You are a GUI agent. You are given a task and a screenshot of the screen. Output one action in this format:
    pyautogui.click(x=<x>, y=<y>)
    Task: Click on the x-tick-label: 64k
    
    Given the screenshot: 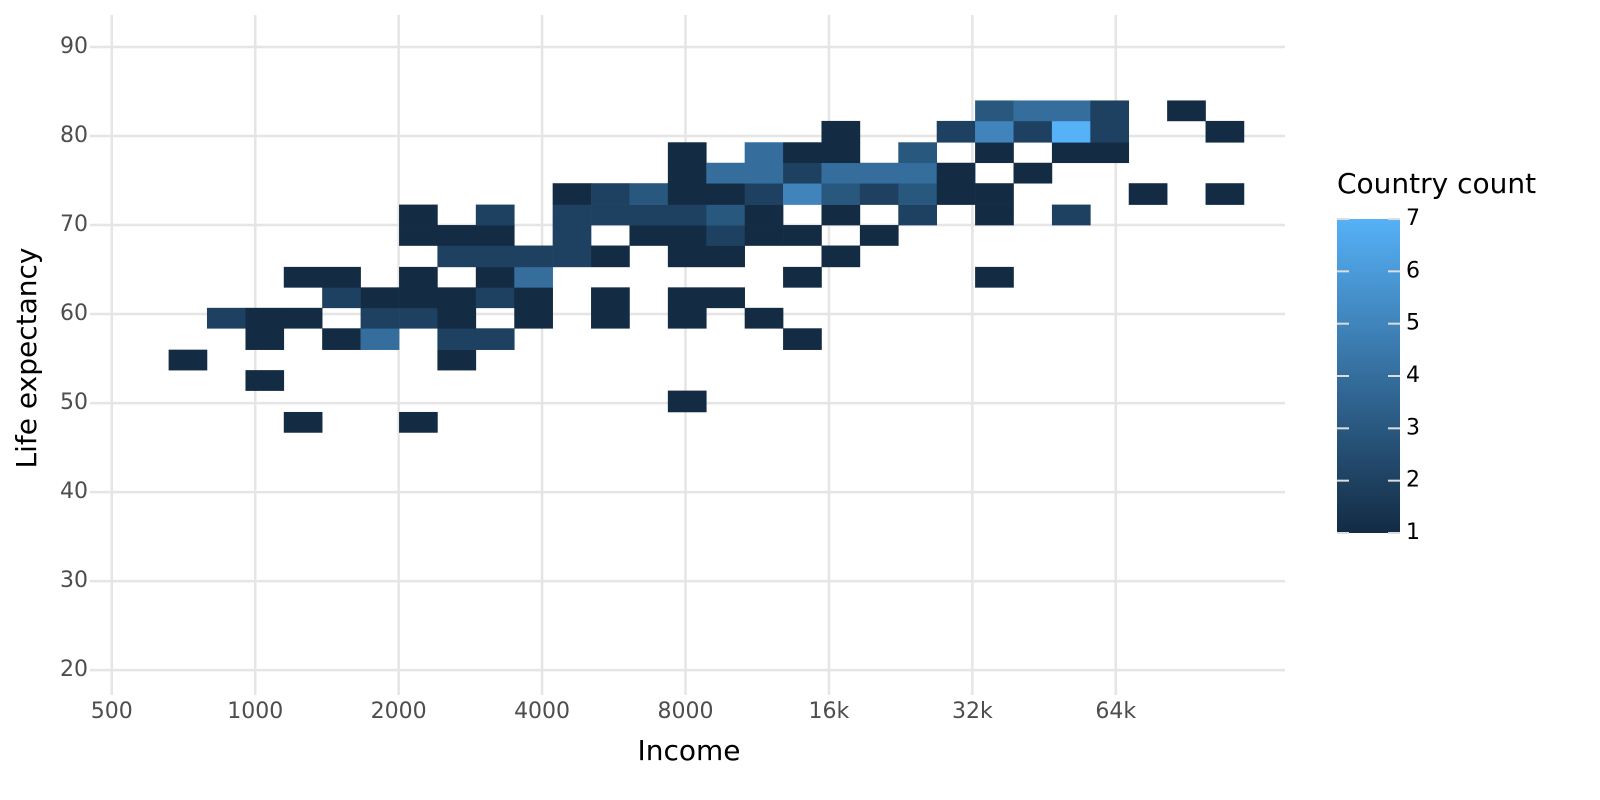 What is the action you would take?
    pyautogui.click(x=1115, y=711)
    